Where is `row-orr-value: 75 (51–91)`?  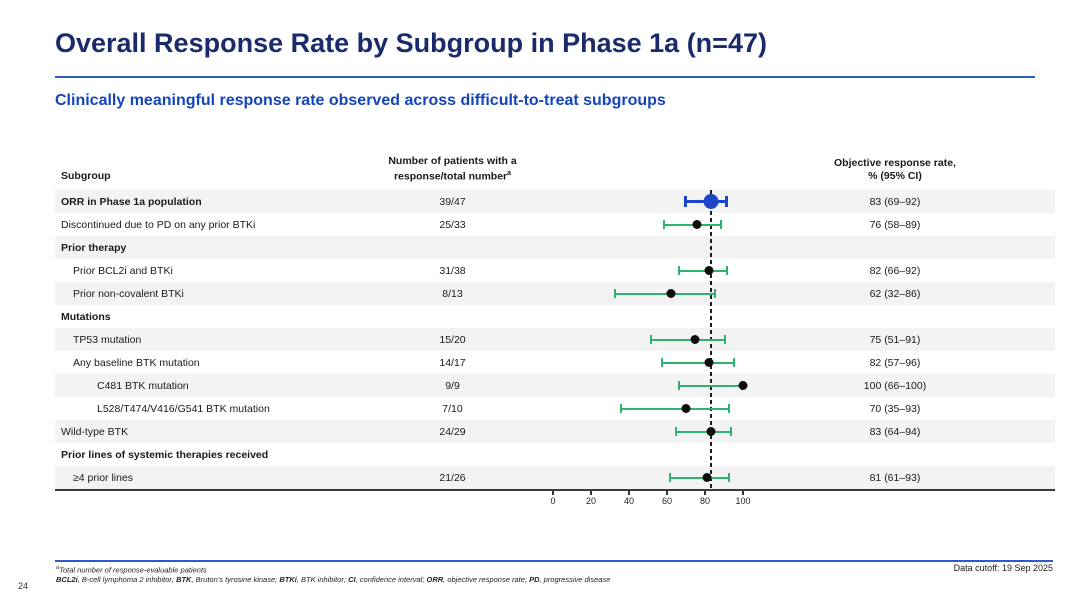 row-orr-value: 75 (51–91) is located at coordinates (895, 339).